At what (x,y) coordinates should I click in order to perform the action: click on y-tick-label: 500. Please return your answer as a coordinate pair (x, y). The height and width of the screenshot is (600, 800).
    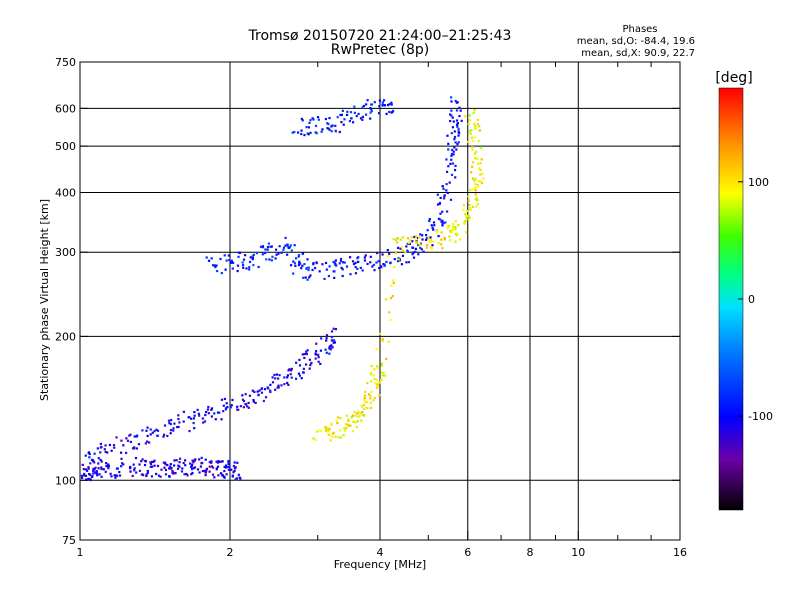
    Looking at the image, I should click on (65, 146).